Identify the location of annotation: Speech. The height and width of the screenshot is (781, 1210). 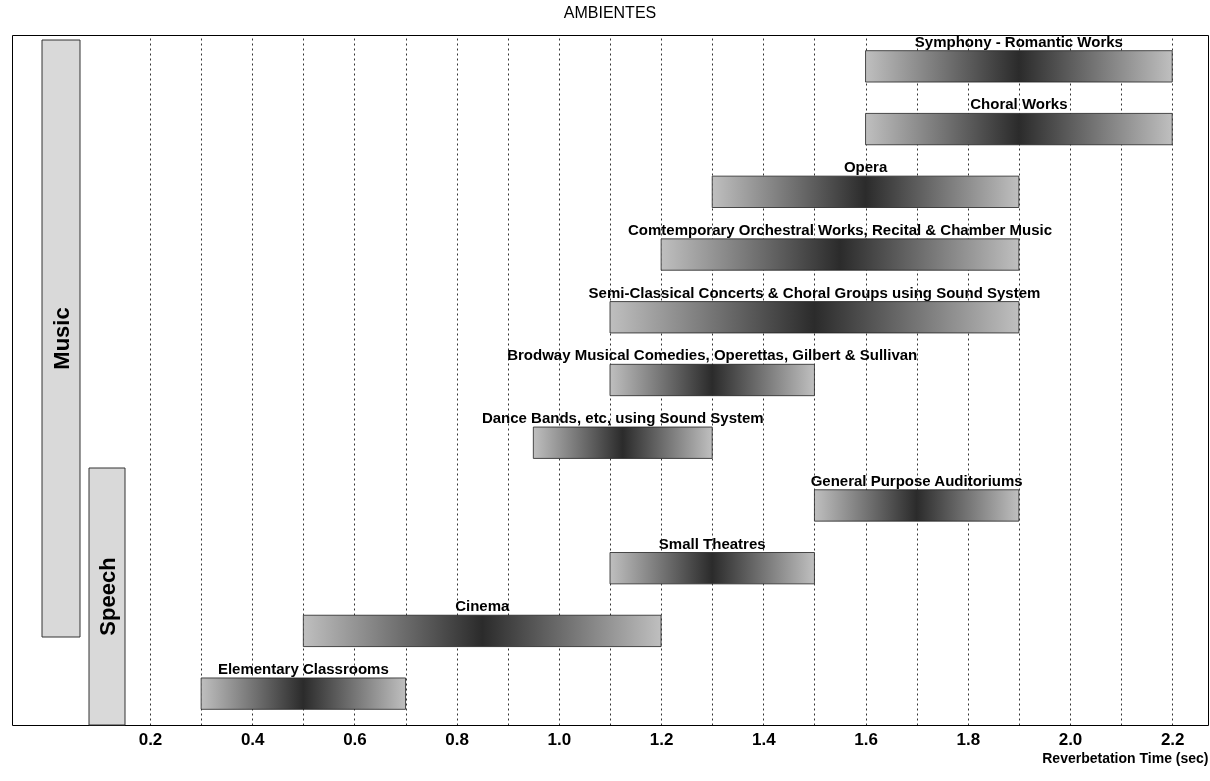
(107, 596).